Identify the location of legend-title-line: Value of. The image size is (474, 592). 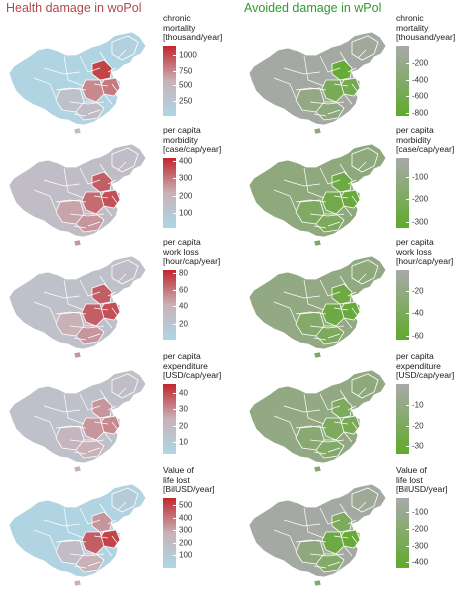
(178, 470).